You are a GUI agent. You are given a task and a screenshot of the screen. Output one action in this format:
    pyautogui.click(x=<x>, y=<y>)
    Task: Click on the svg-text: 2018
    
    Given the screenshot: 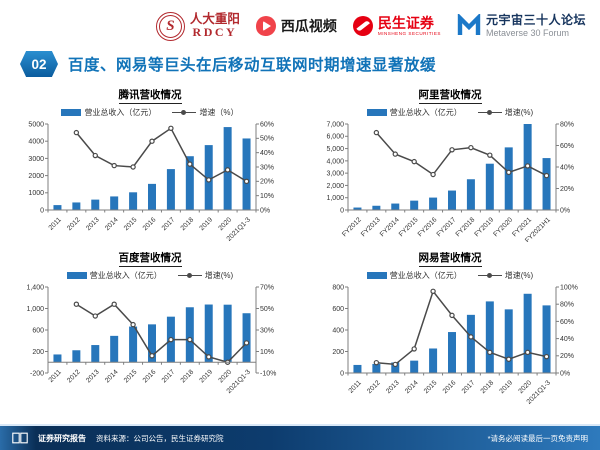 What is the action you would take?
    pyautogui.click(x=188, y=224)
    